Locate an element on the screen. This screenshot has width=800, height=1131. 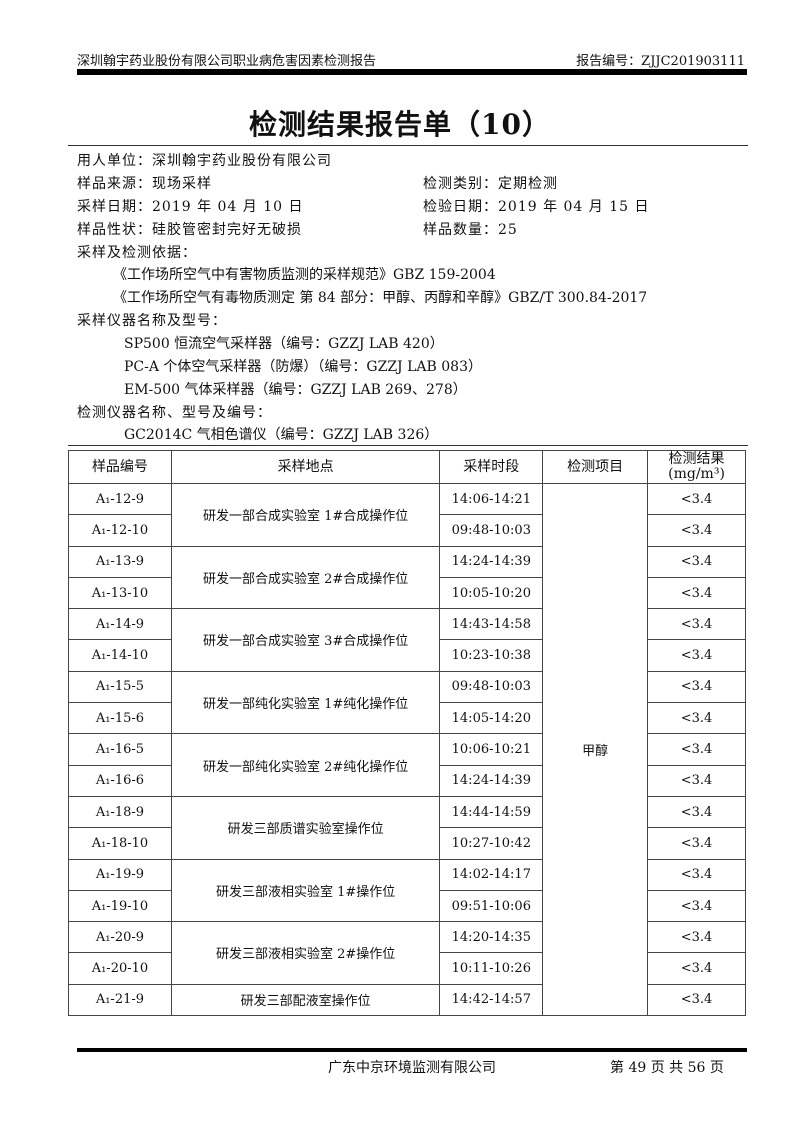
analyzer: GC2014C 气相色谱仪（编号：GZZJ LAB 326） is located at coordinates (281, 435).